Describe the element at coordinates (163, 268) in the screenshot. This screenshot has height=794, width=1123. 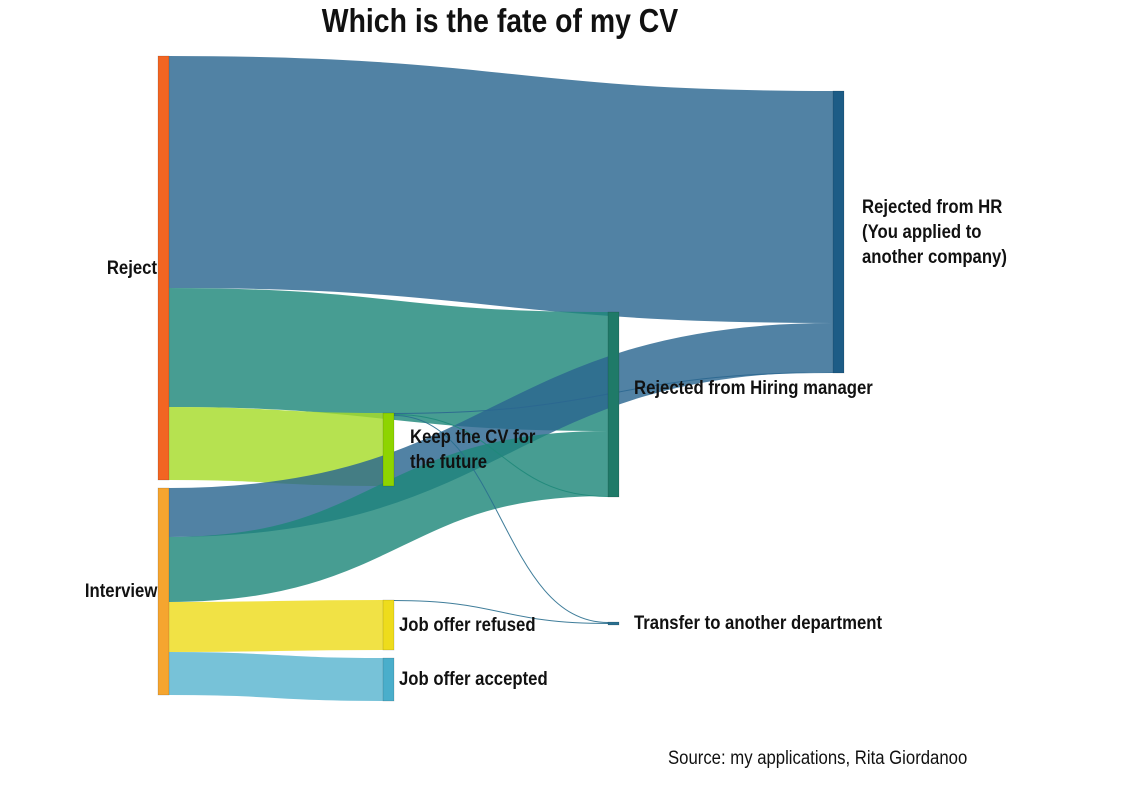
I see `node-reject` at that location.